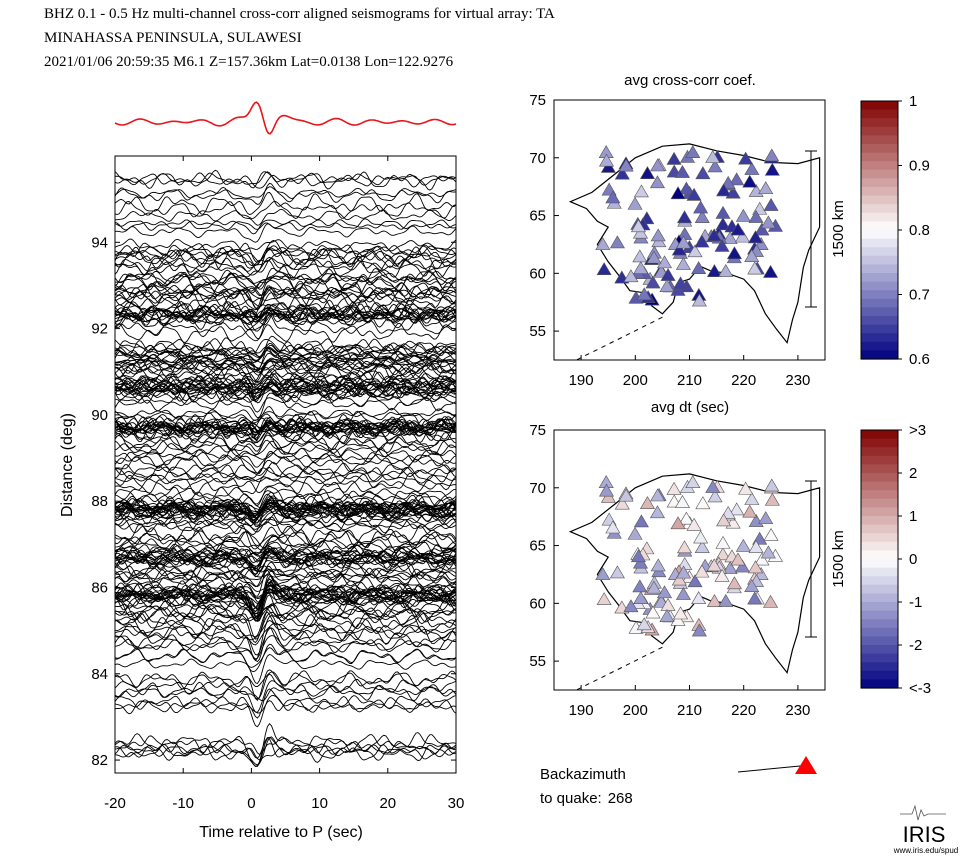  What do you see at coordinates (99, 242) in the screenshot?
I see `seismogram-y-tick-label: 94` at bounding box center [99, 242].